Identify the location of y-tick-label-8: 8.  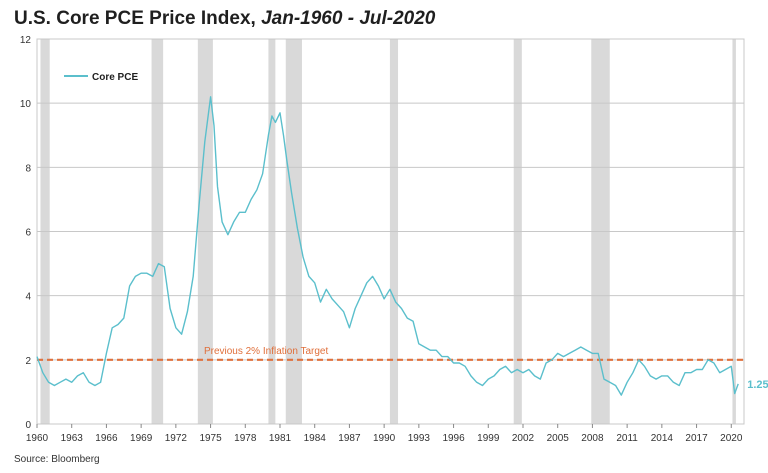
(28, 168).